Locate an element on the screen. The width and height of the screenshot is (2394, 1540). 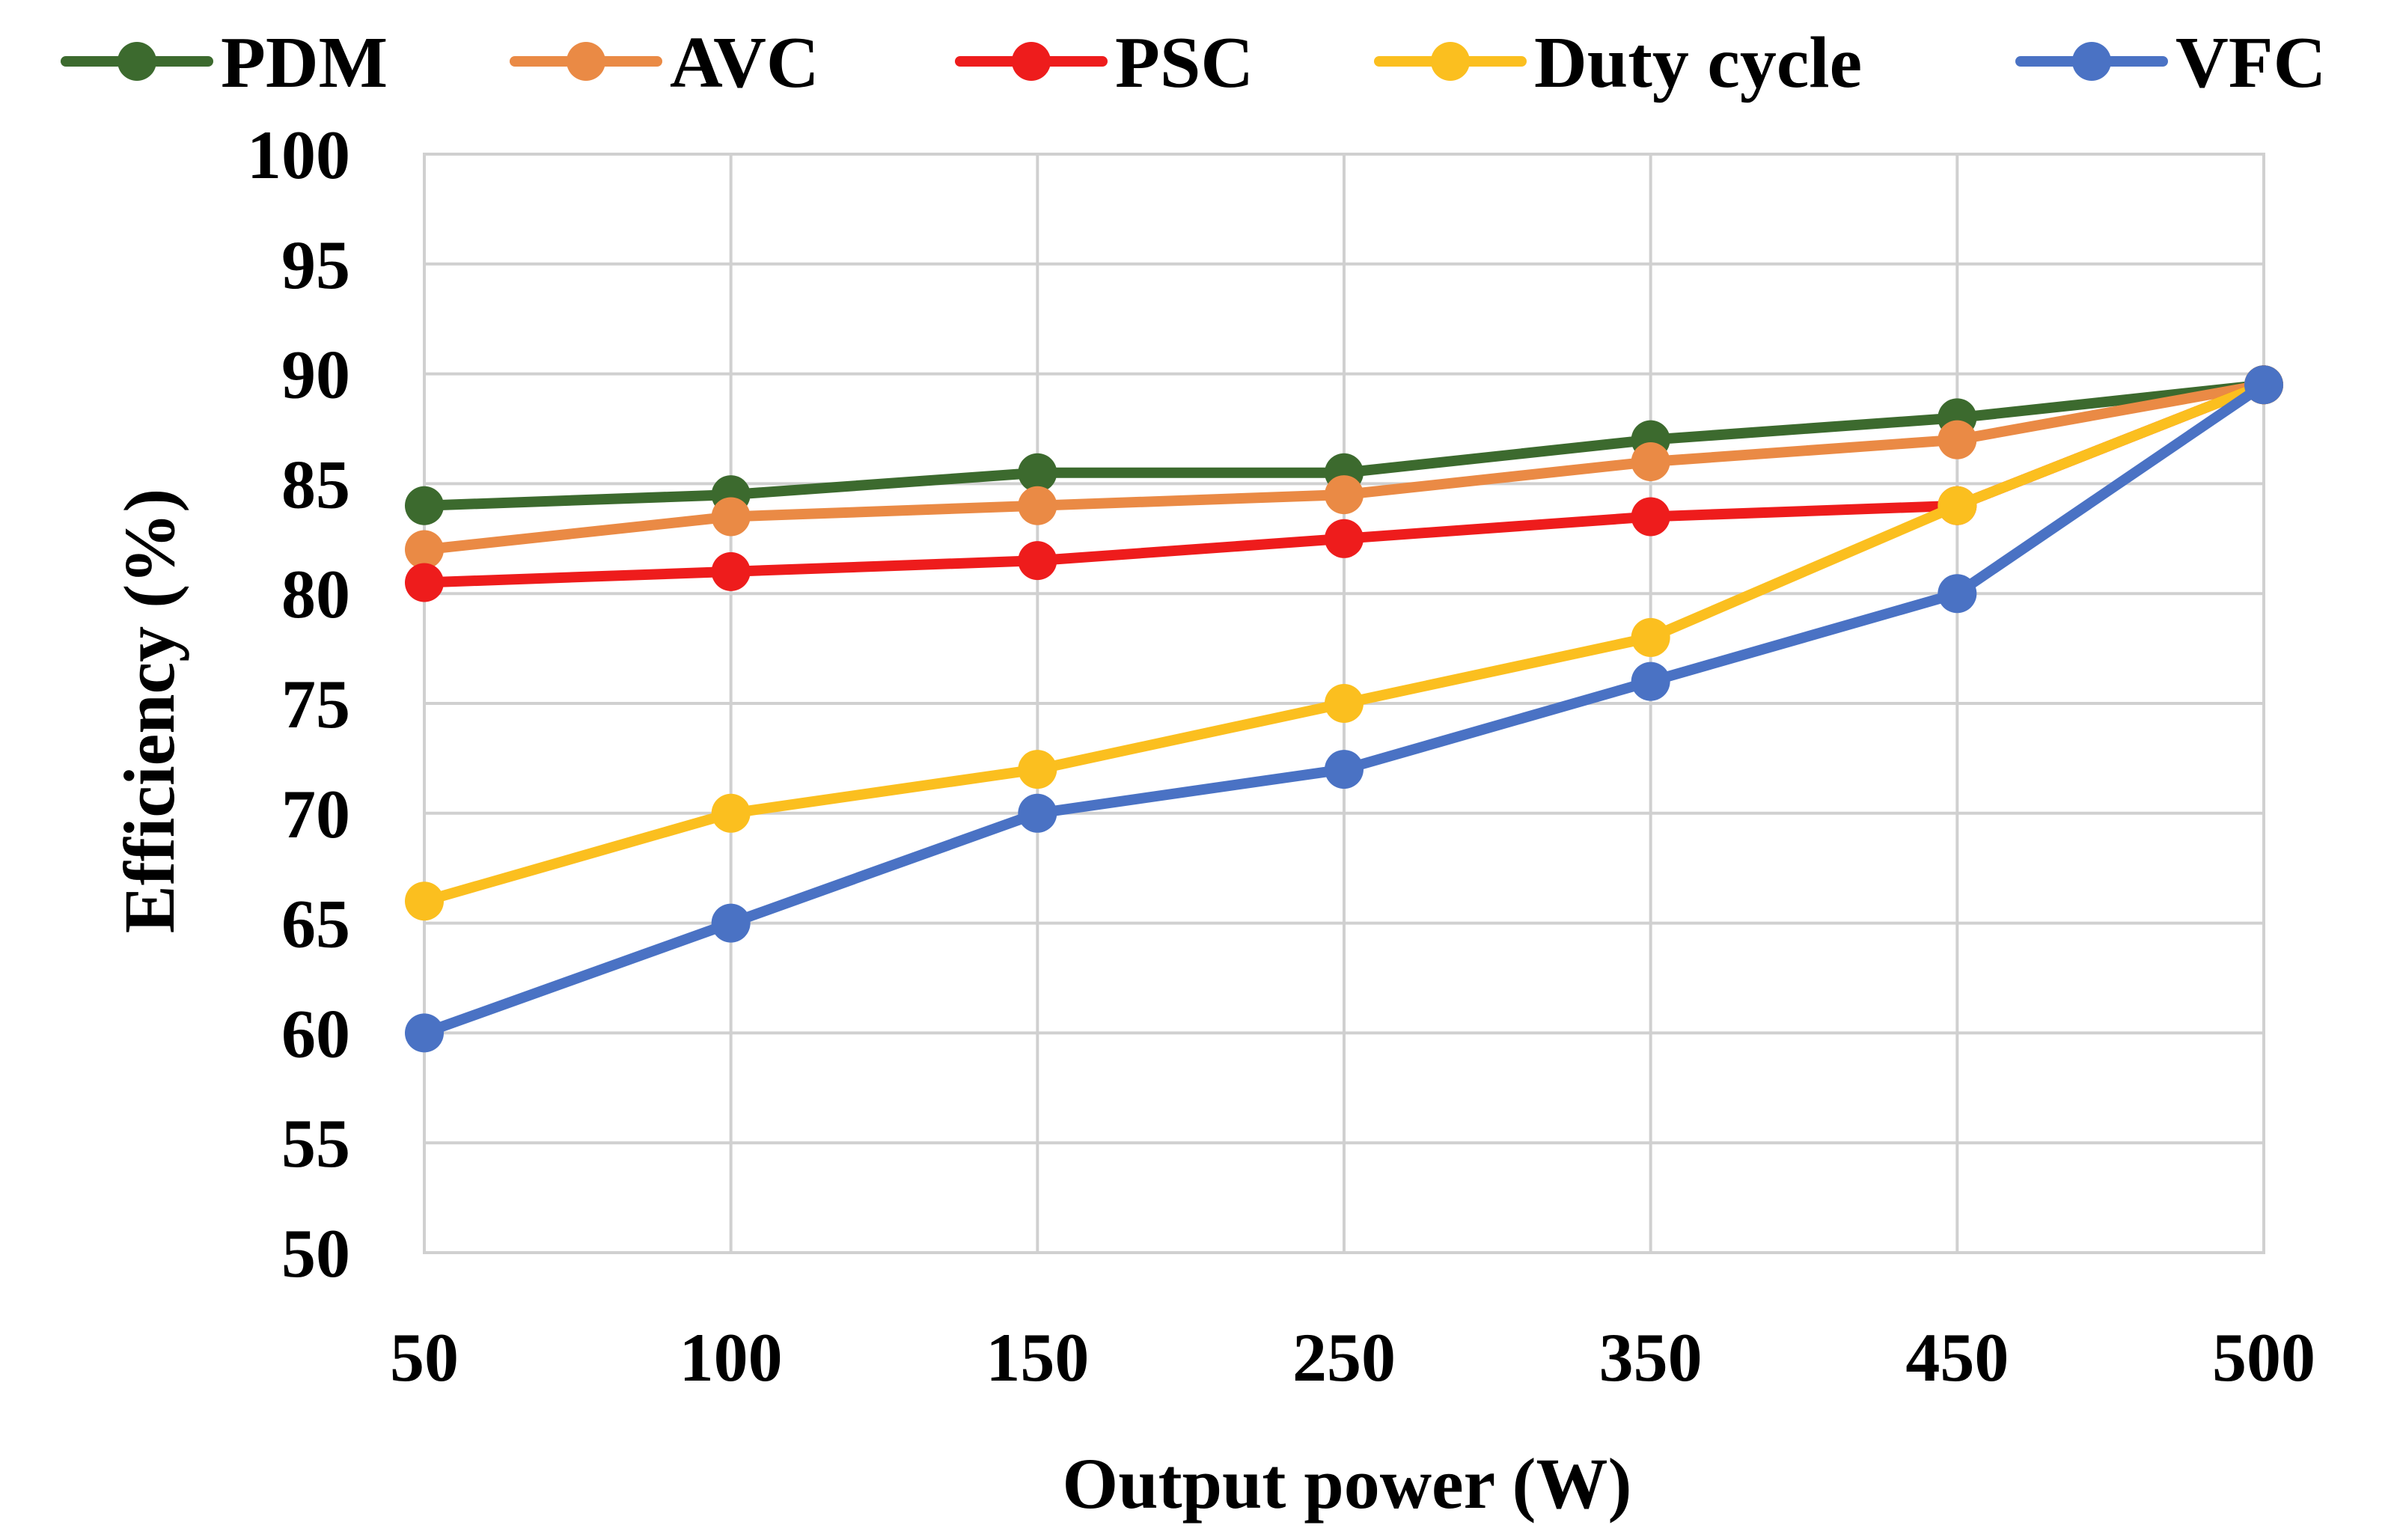
legend-label-avc: AVC is located at coordinates (744, 63).